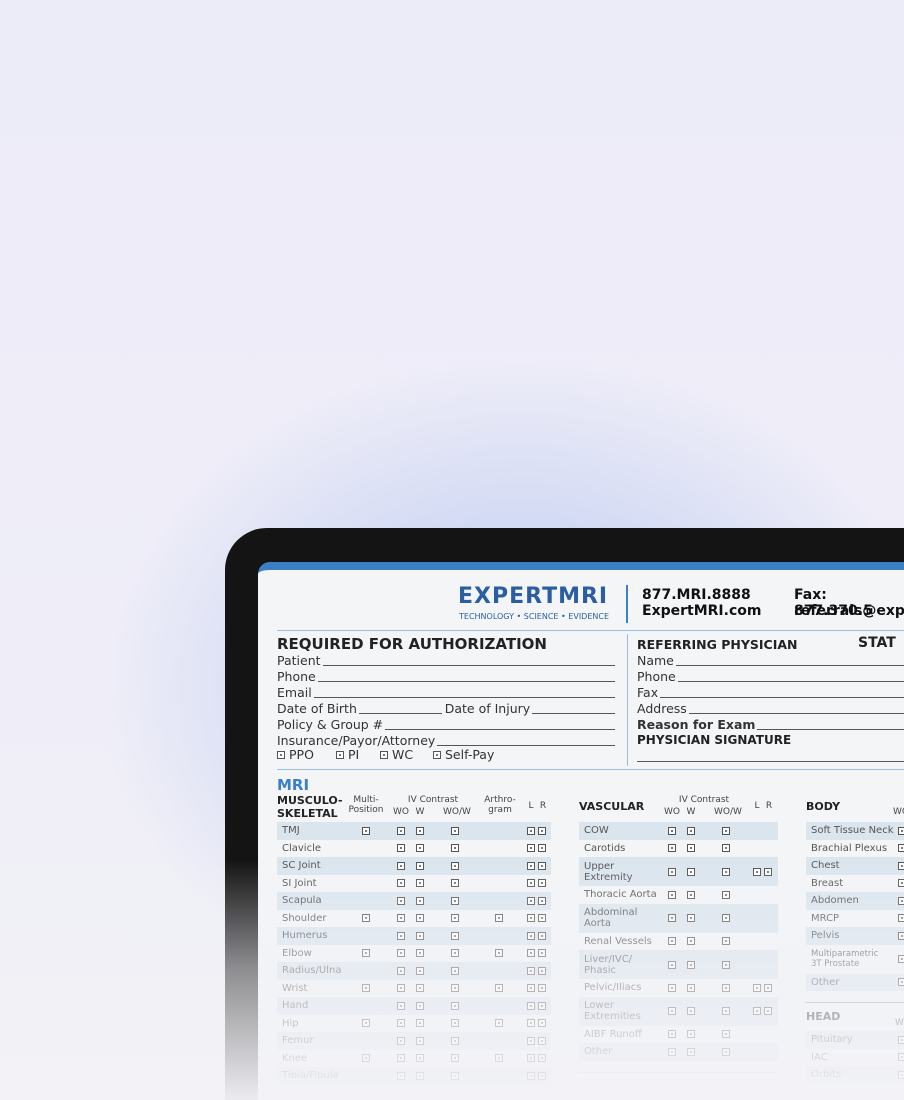  Describe the element at coordinates (702, 611) in the screenshot. I see `website: ExpertMRI.com` at that location.